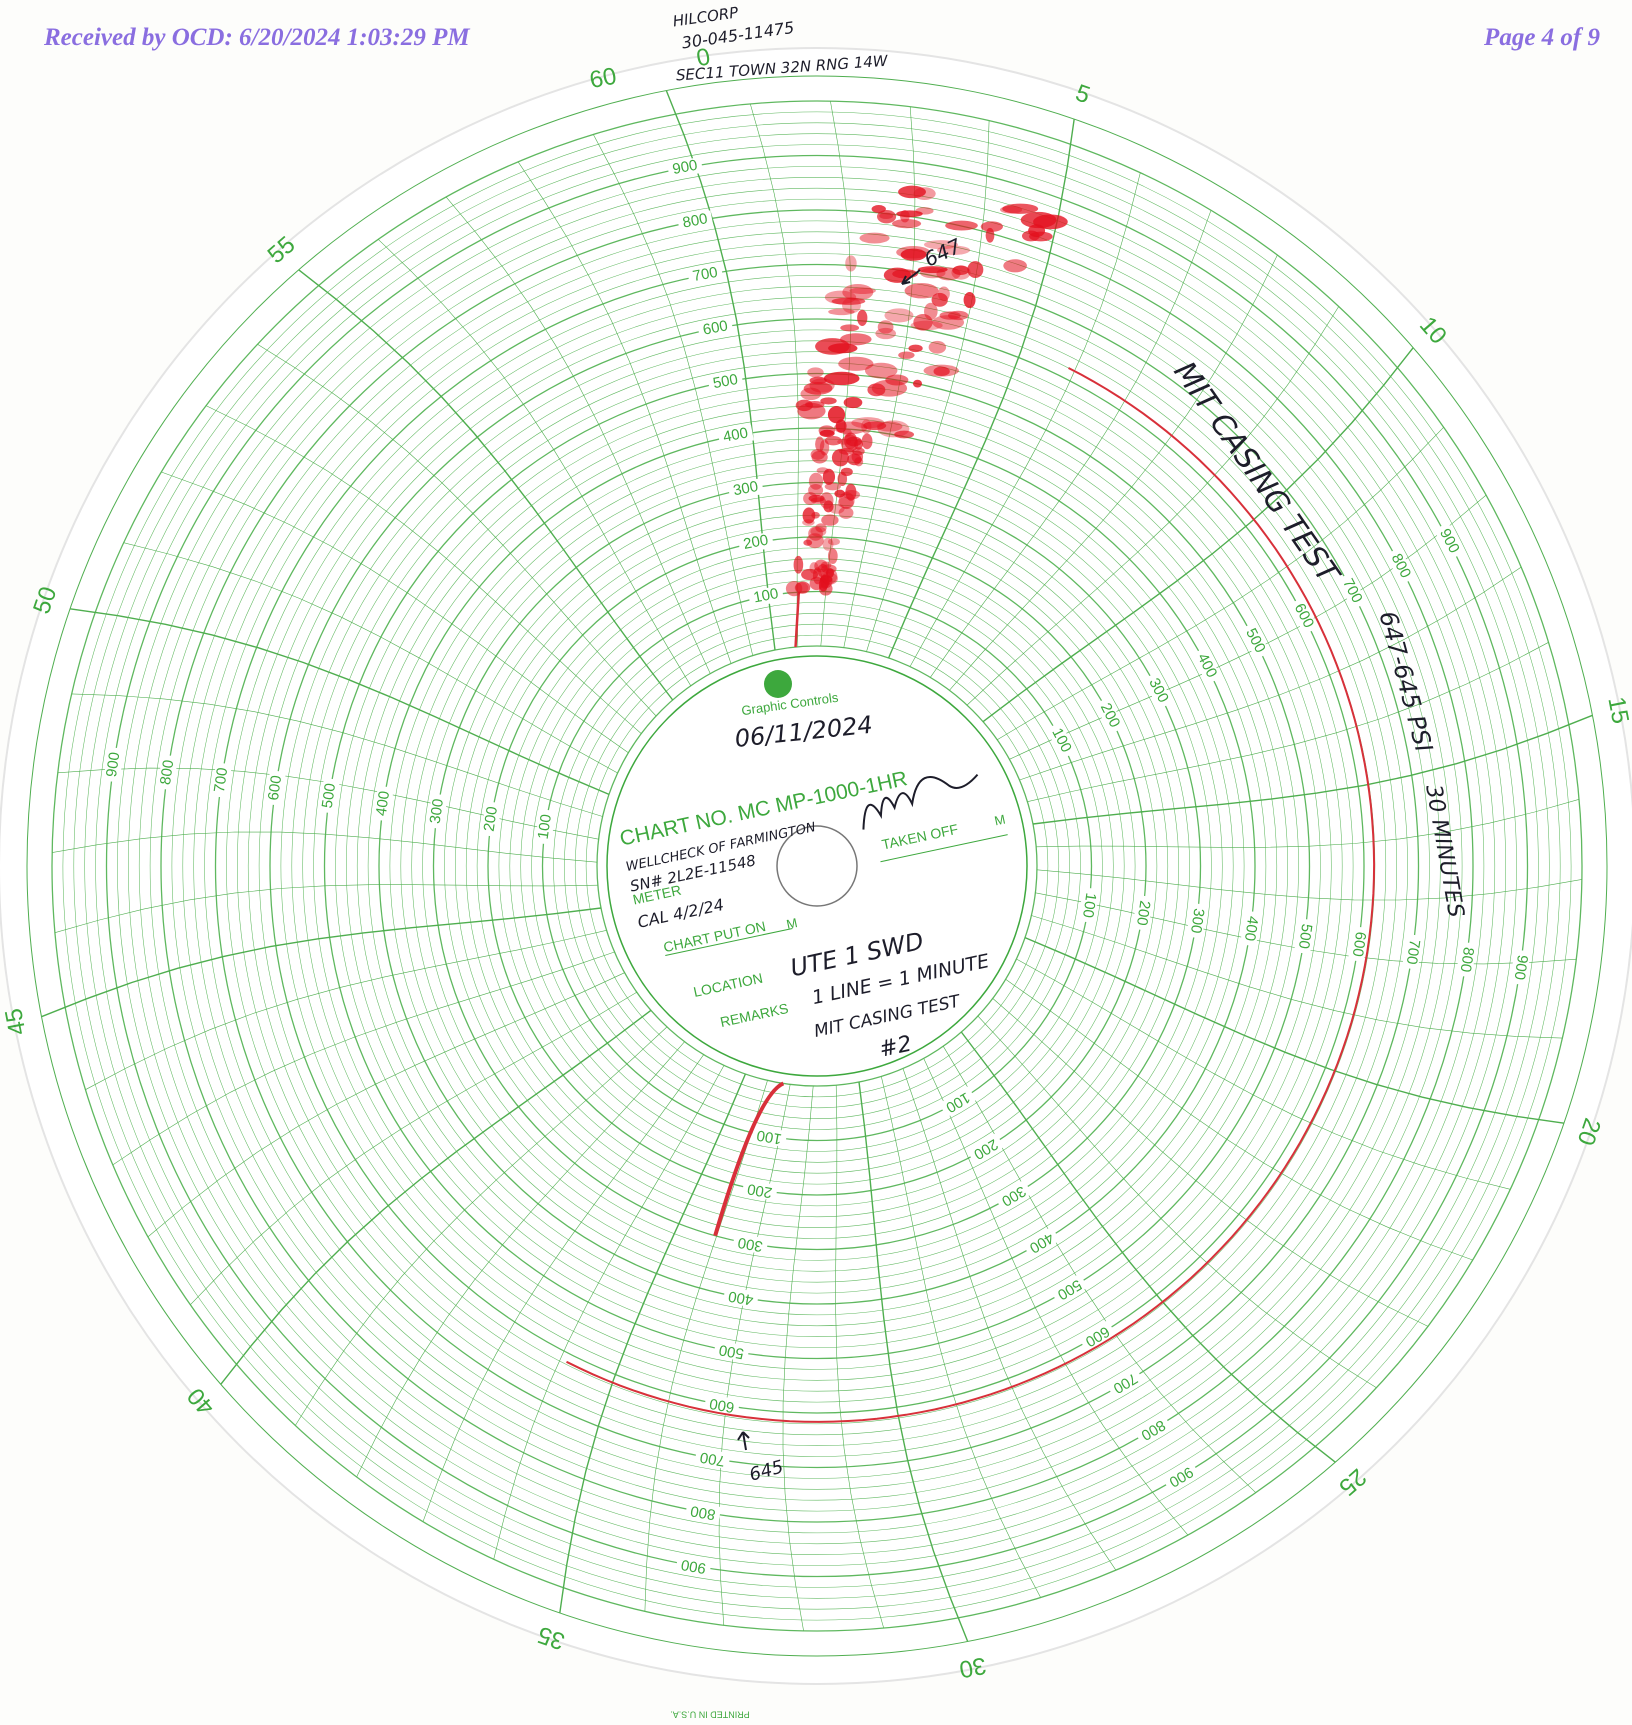 The height and width of the screenshot is (1725, 1632). What do you see at coordinates (1617, 710) in the screenshot?
I see `minute-label: 15` at bounding box center [1617, 710].